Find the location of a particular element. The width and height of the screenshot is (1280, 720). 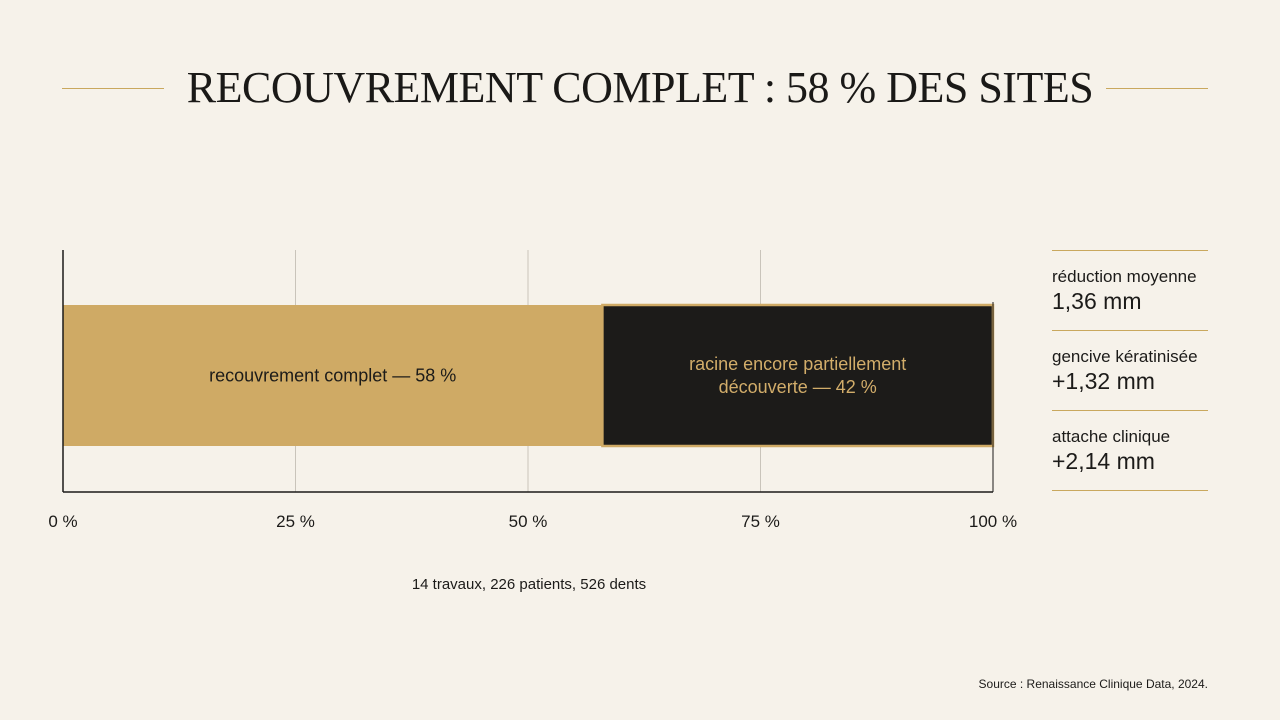

kpi-label: attache clinique is located at coordinates (1111, 436).